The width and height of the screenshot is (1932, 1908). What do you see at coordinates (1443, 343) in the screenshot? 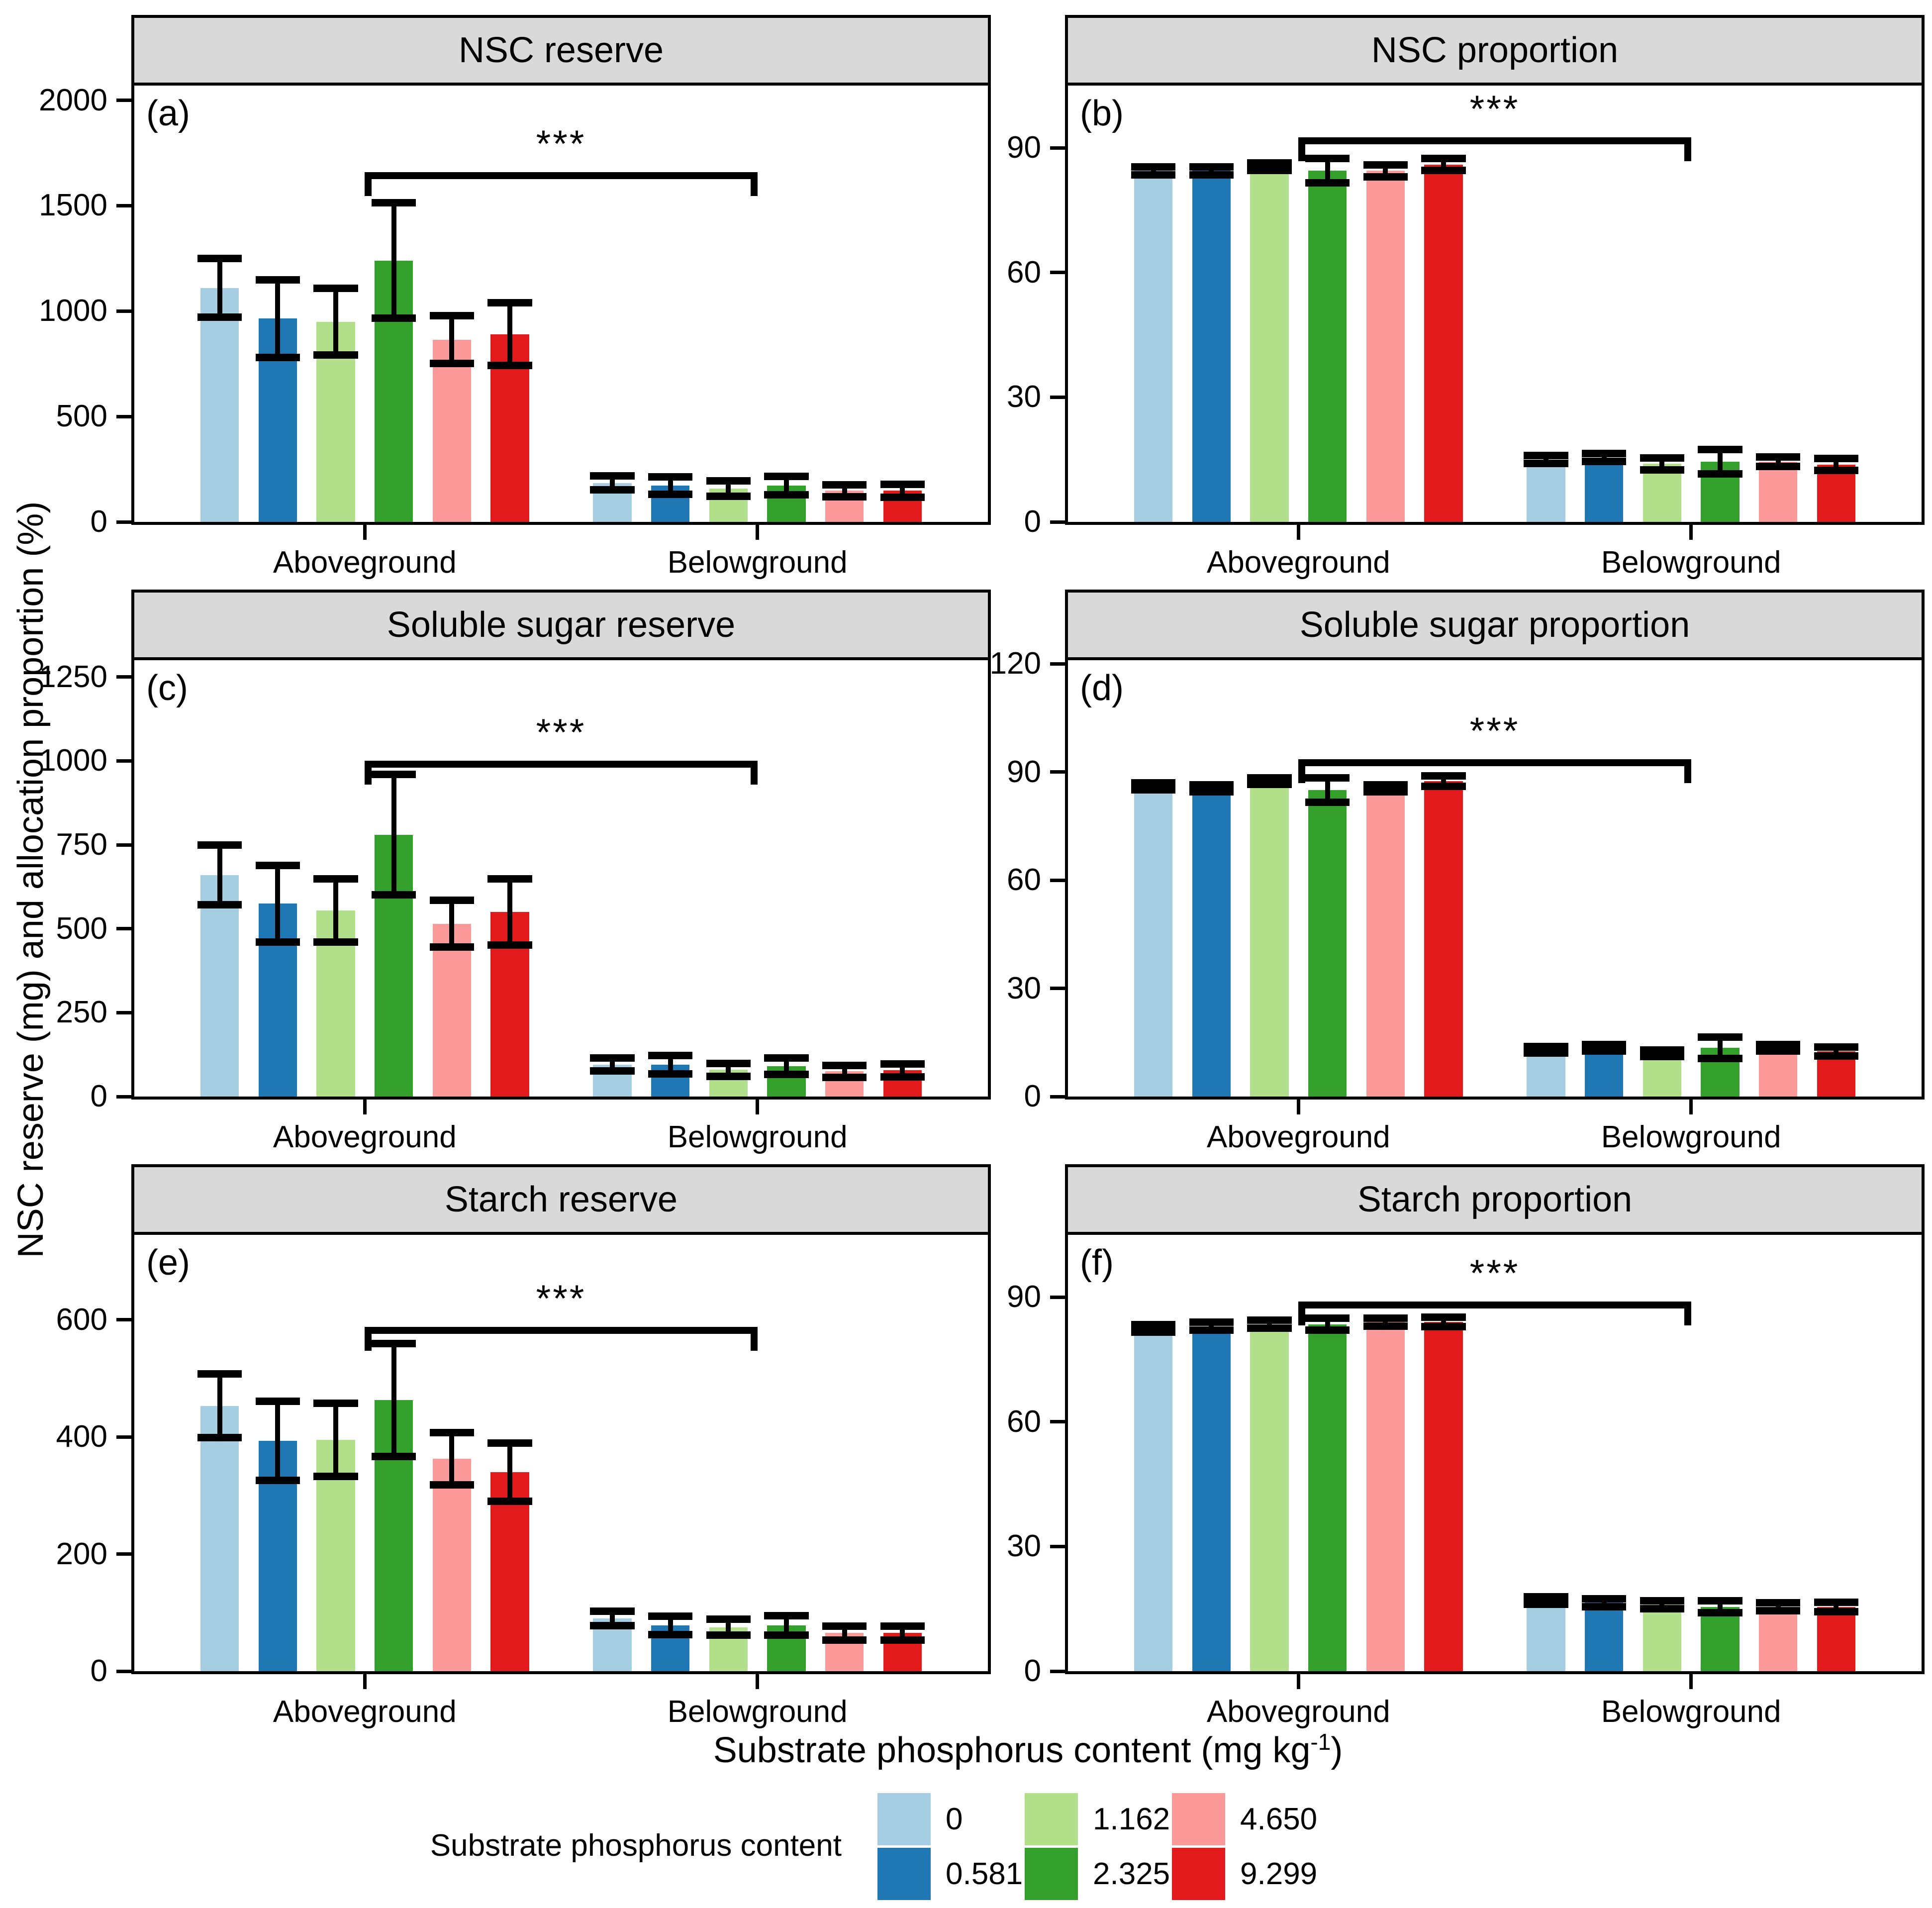
I see `bar-b-aboveground-p9.299` at bounding box center [1443, 343].